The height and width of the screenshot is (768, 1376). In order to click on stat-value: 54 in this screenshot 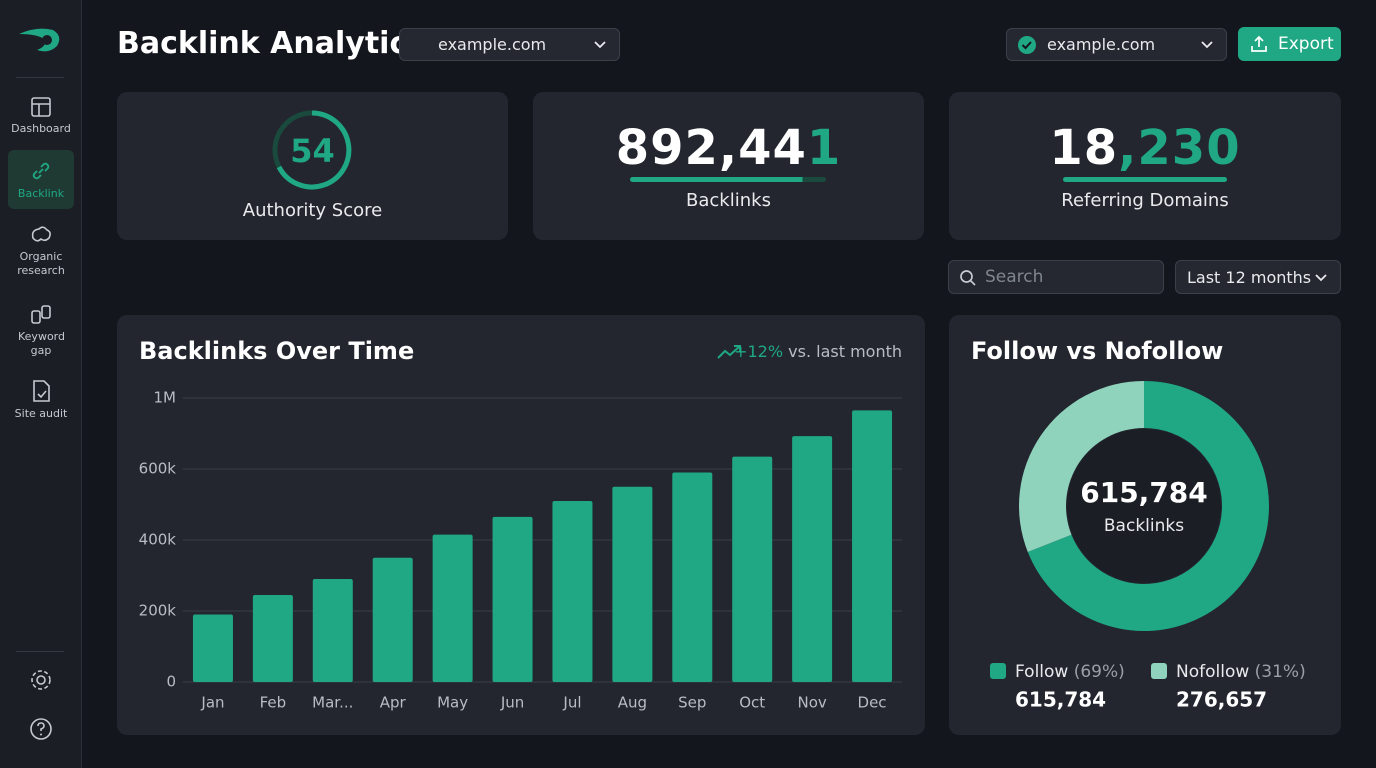, I will do `click(312, 151)`.